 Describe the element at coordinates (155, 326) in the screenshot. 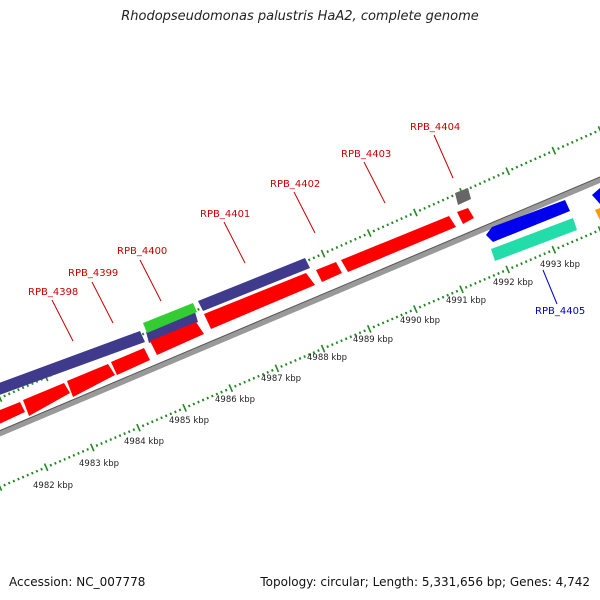

I see `orf-track` at that location.